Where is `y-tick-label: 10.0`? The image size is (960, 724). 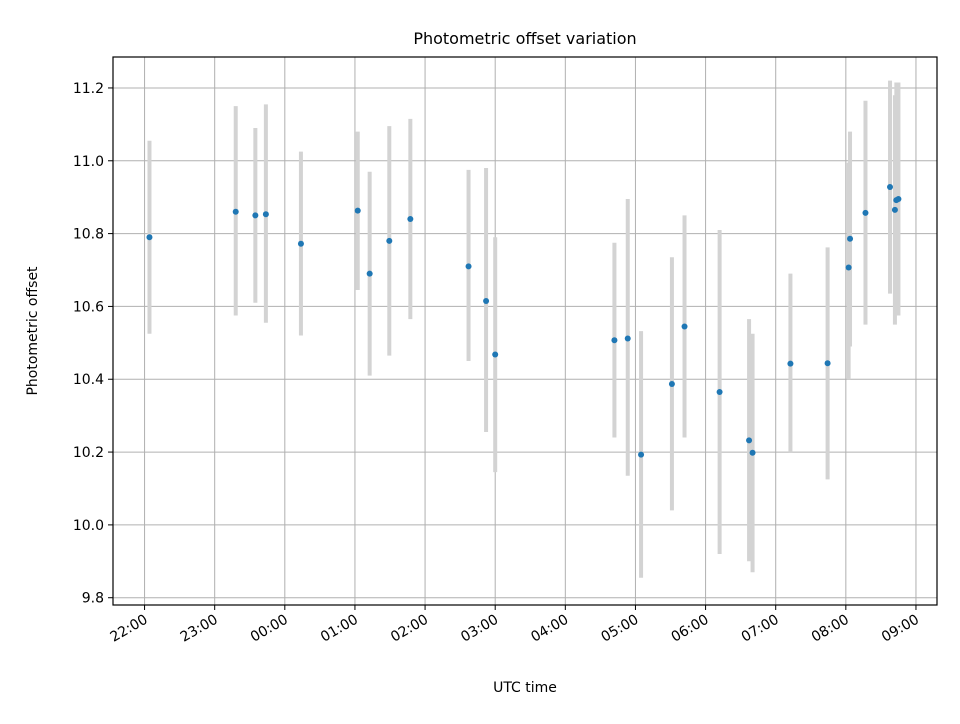
y-tick-label: 10.0 is located at coordinates (88, 526).